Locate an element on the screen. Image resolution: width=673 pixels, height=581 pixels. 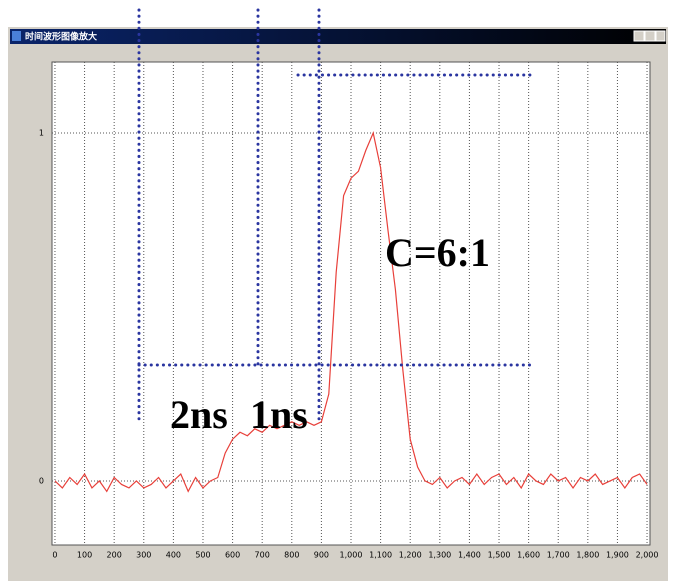
x-tick-label: 1,800 is located at coordinates (587, 555).